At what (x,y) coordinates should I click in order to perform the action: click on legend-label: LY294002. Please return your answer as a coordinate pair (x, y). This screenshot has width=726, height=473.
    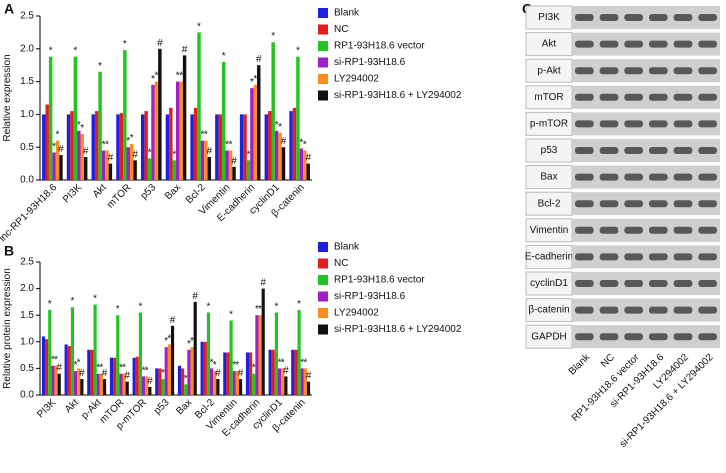
    Looking at the image, I should click on (356, 313).